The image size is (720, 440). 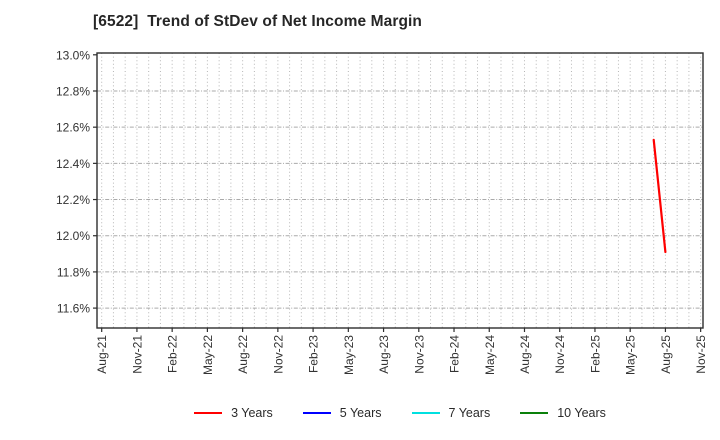 What do you see at coordinates (102, 354) in the screenshot?
I see `x-tick-label: Aug-21` at bounding box center [102, 354].